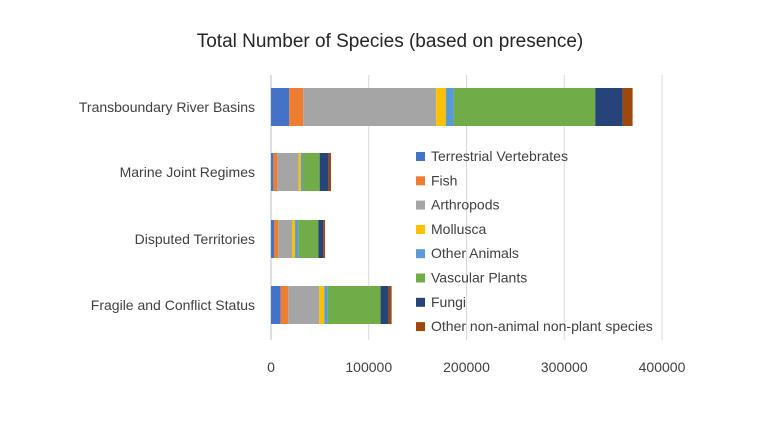  What do you see at coordinates (465, 205) in the screenshot?
I see `legend-label: Arthropods` at bounding box center [465, 205].